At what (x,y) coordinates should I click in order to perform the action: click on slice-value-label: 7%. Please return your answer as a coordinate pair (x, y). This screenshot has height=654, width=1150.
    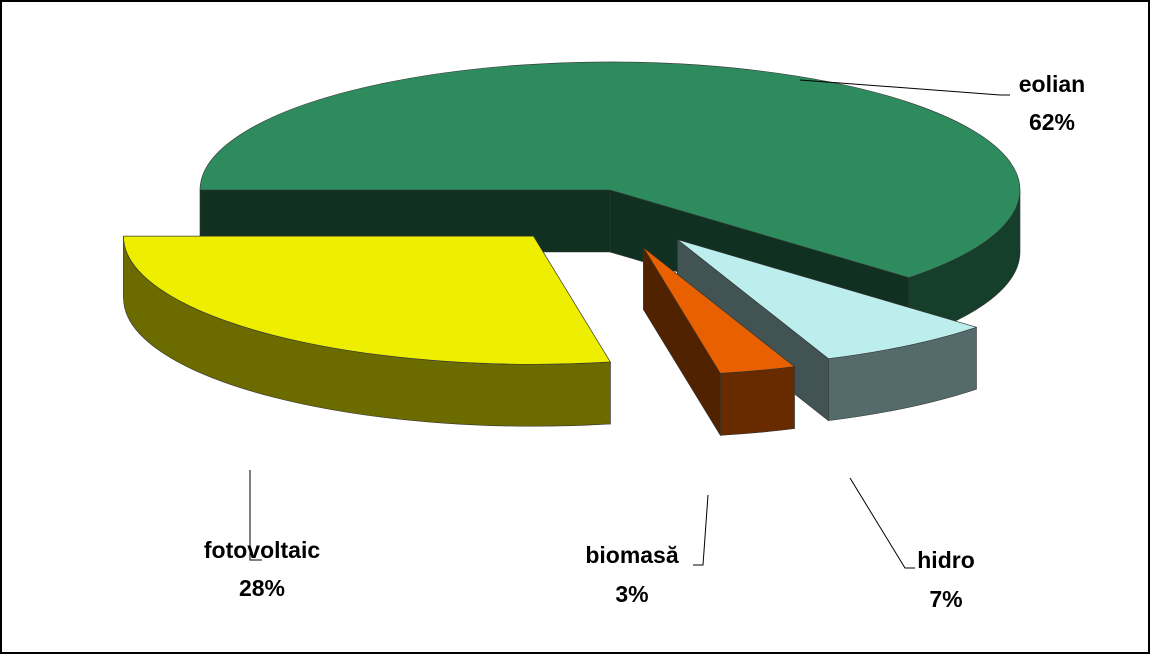
    Looking at the image, I should click on (945, 599).